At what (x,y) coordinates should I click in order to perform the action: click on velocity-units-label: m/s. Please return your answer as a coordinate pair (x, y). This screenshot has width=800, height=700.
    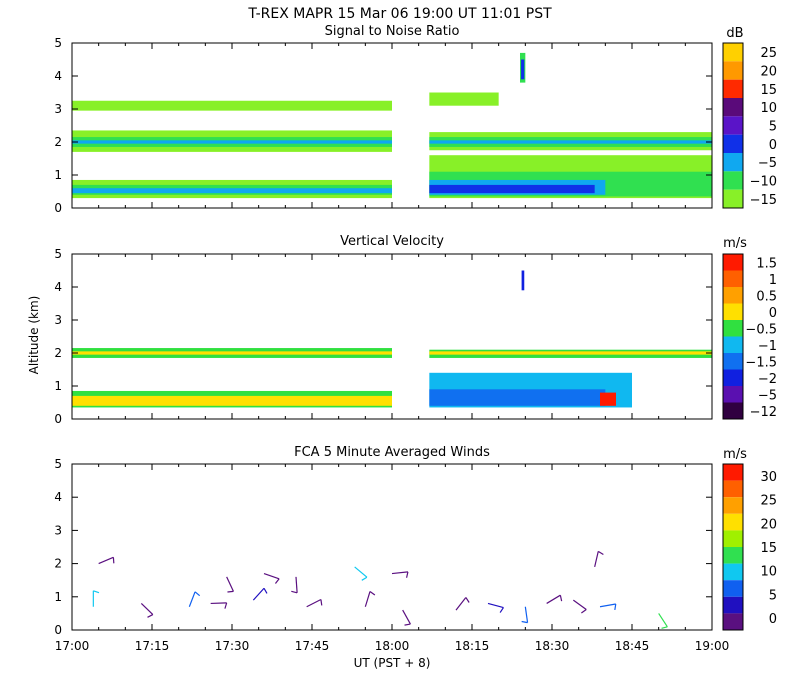
    Looking at the image, I should click on (735, 243).